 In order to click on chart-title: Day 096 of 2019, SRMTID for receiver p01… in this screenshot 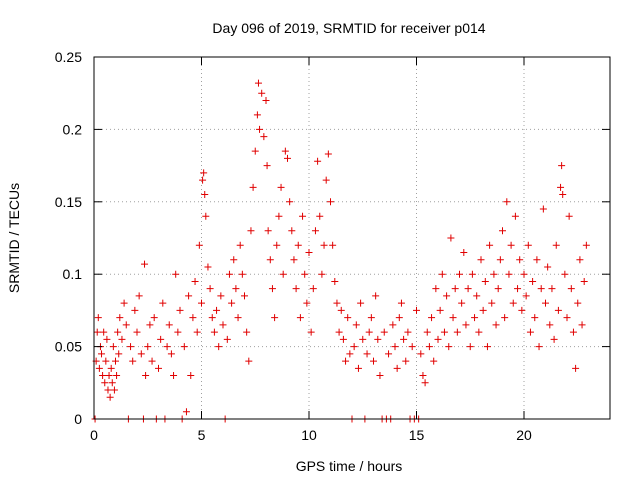, I will do `click(348, 28)`.